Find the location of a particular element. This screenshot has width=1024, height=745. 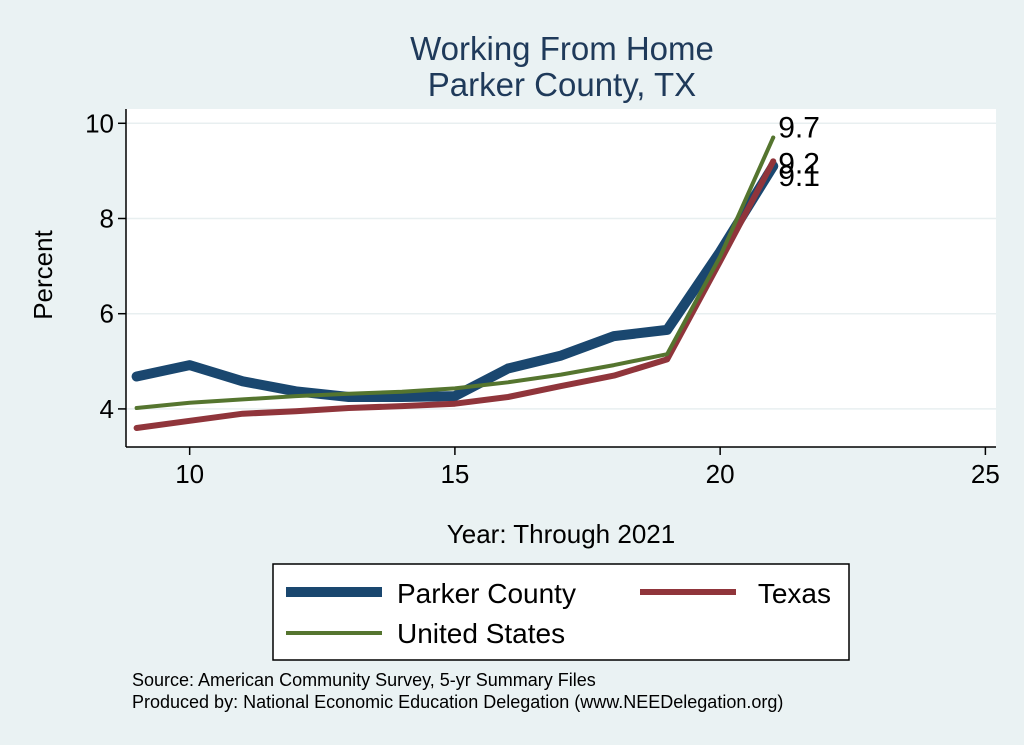

y-tick-label-1: 6 is located at coordinates (107, 314).